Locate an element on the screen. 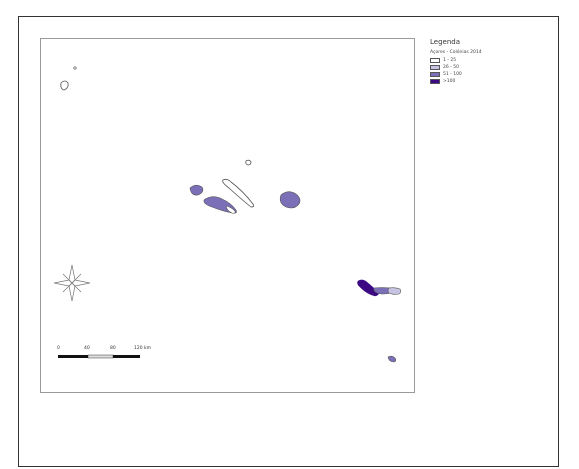 The image size is (579, 469). legend-item: 1 - 25 is located at coordinates (490, 60).